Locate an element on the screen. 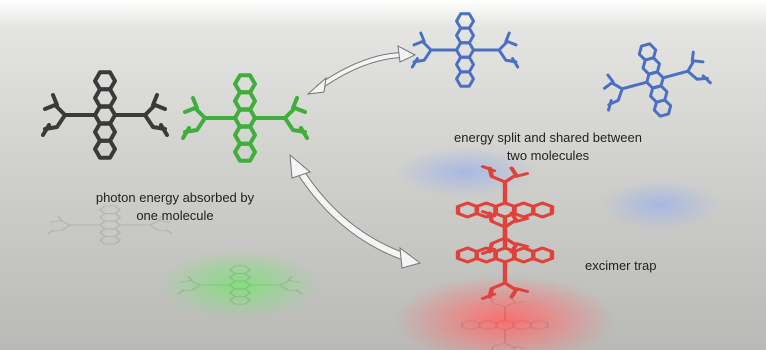 Image resolution: width=766 pixels, height=350 pixels. arrows is located at coordinates (355, 157).